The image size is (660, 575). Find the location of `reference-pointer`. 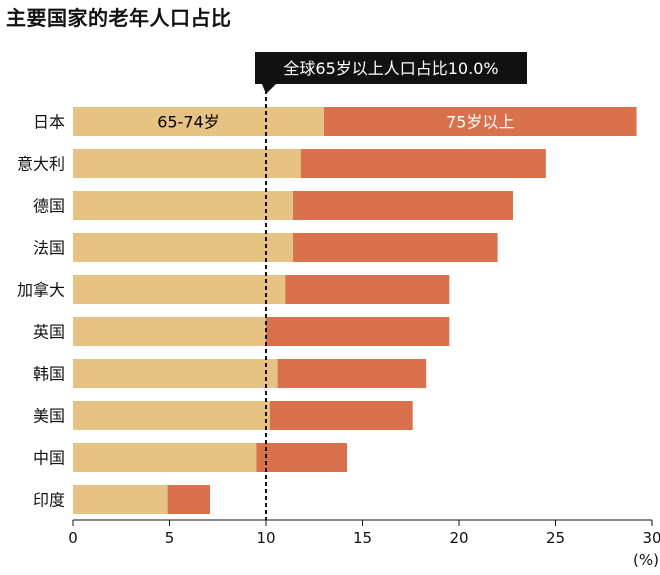

reference-pointer is located at coordinates (269, 89).